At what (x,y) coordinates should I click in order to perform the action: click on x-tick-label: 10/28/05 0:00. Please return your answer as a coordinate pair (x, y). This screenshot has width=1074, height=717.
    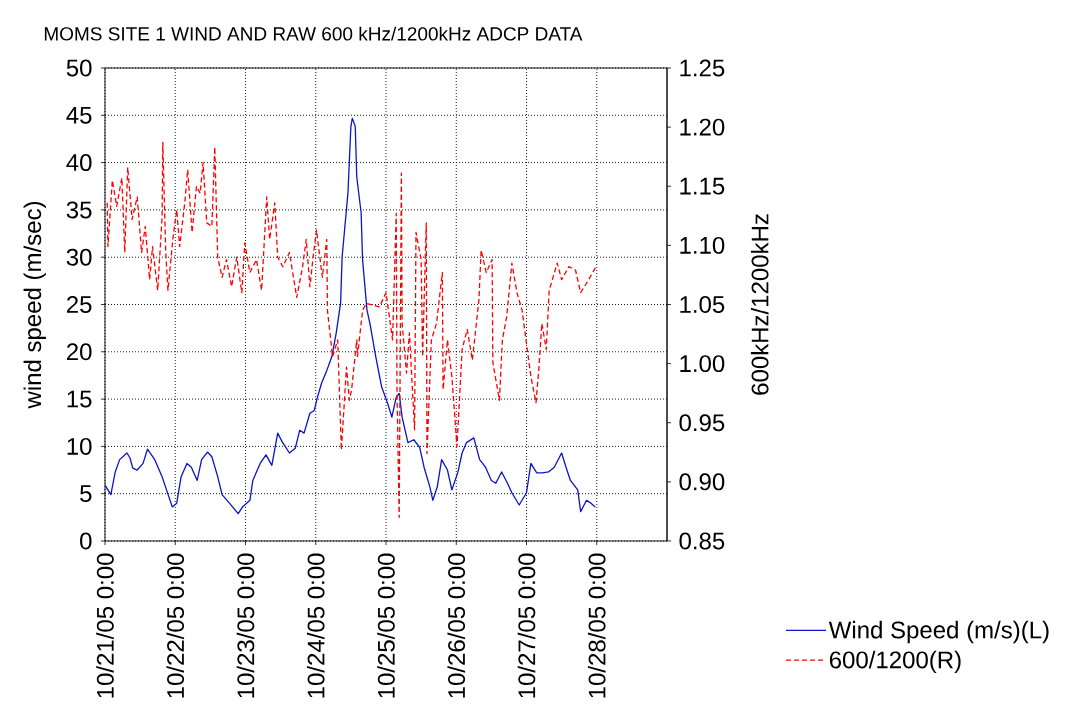
    Looking at the image, I should click on (596, 625).